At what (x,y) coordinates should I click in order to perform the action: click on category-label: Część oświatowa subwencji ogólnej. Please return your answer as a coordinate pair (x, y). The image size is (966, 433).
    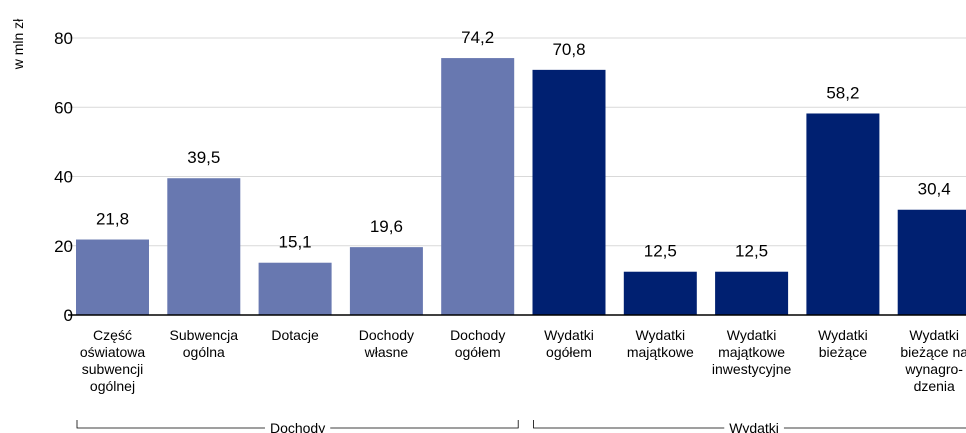
    Looking at the image, I should click on (113, 360).